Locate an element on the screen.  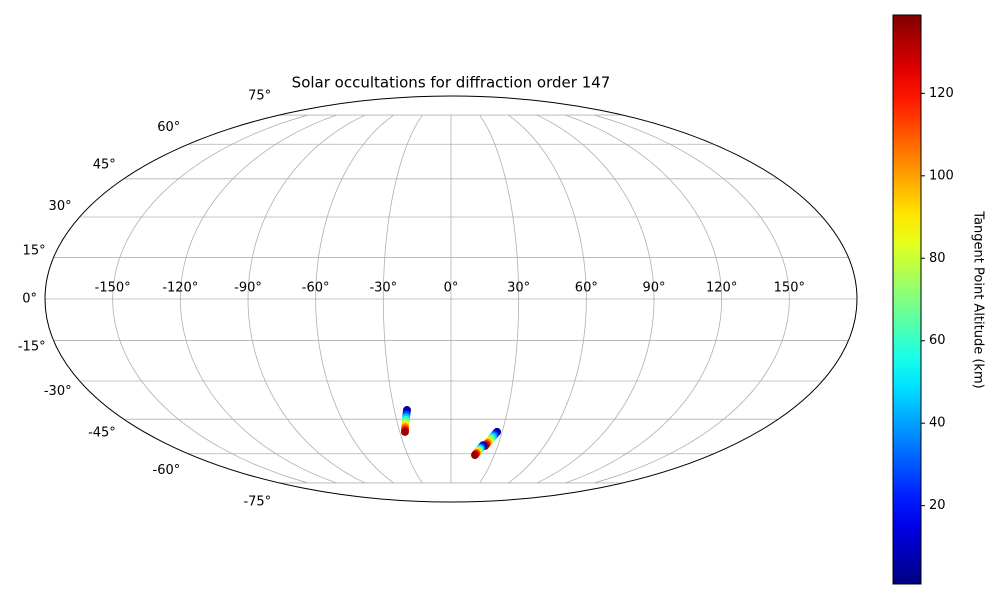
y-tick-label: 45° is located at coordinates (104, 165).